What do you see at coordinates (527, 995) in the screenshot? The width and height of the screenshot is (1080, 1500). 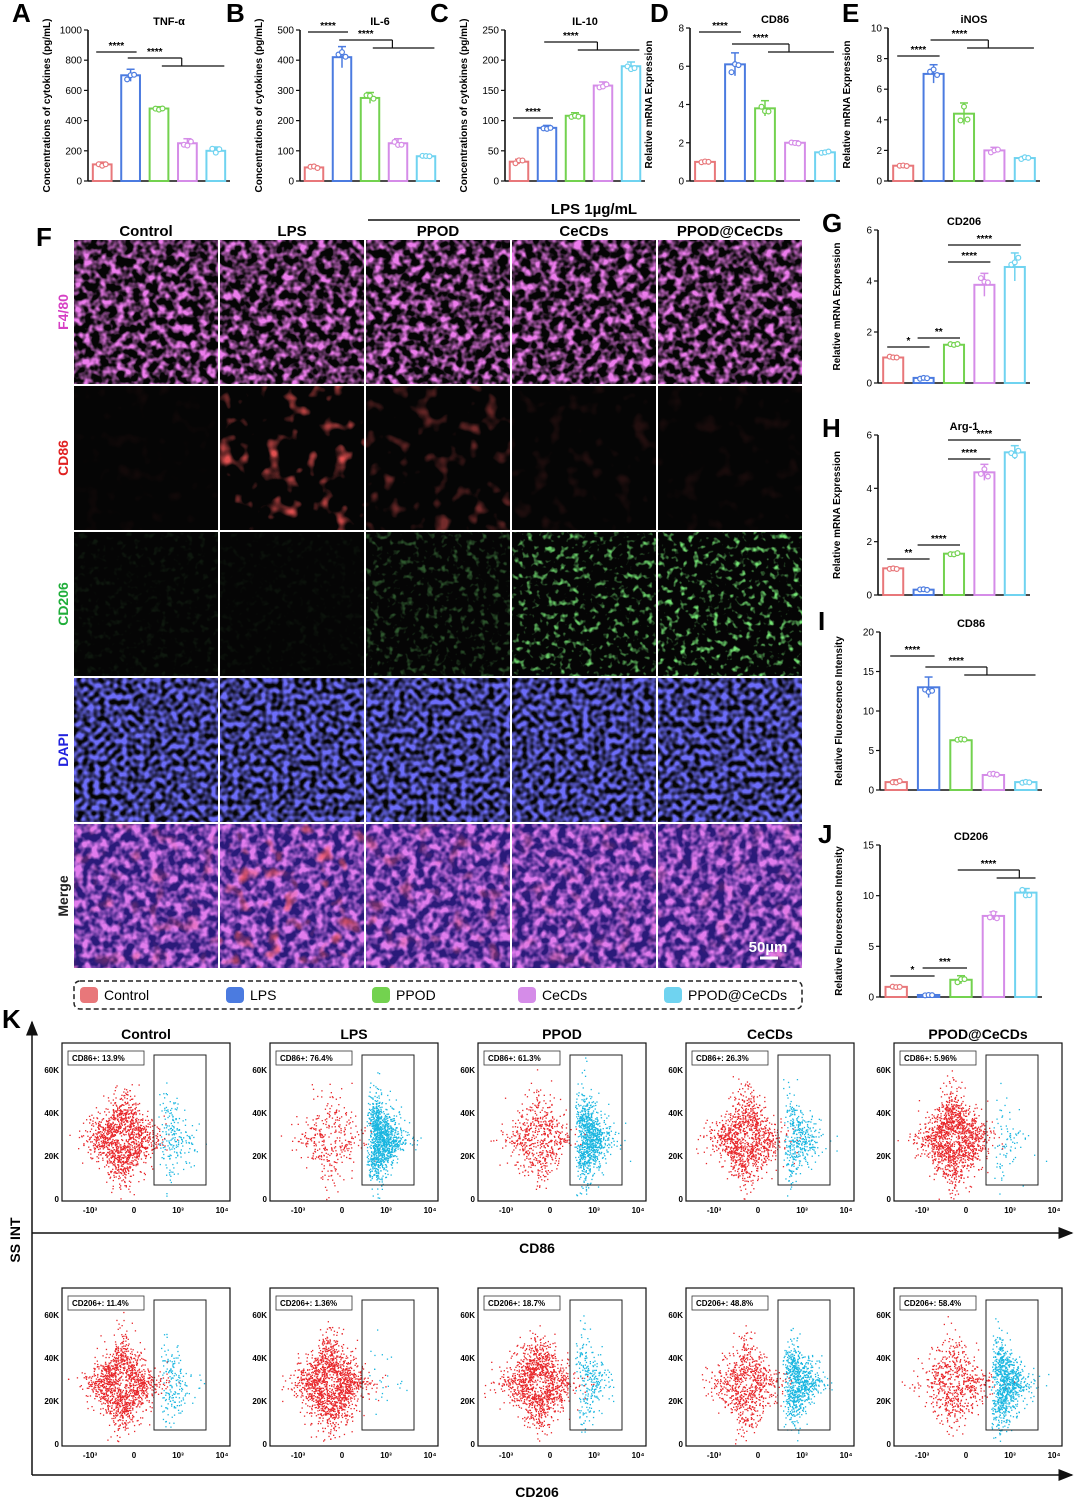 I see `legend-swatch-CeCDs` at bounding box center [527, 995].